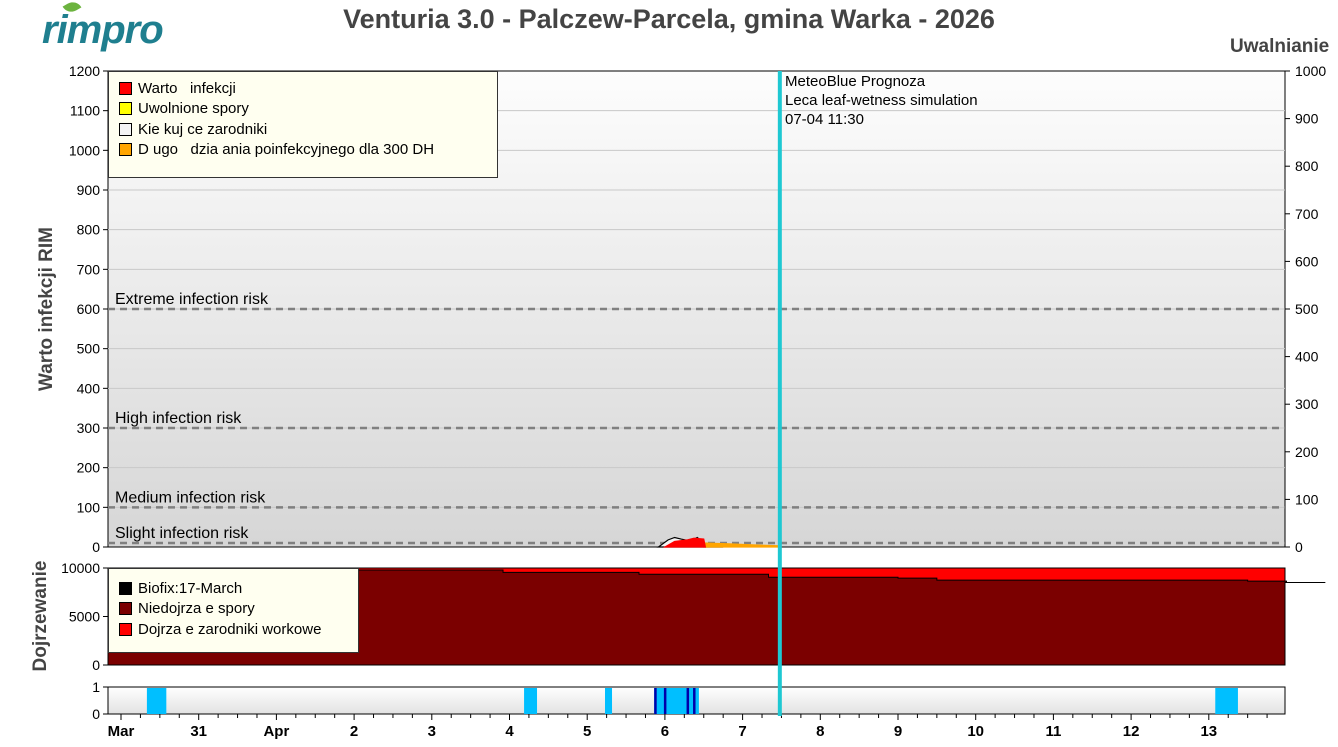  Describe the element at coordinates (85, 111) in the screenshot. I see `y-tick-label: 1100` at that location.